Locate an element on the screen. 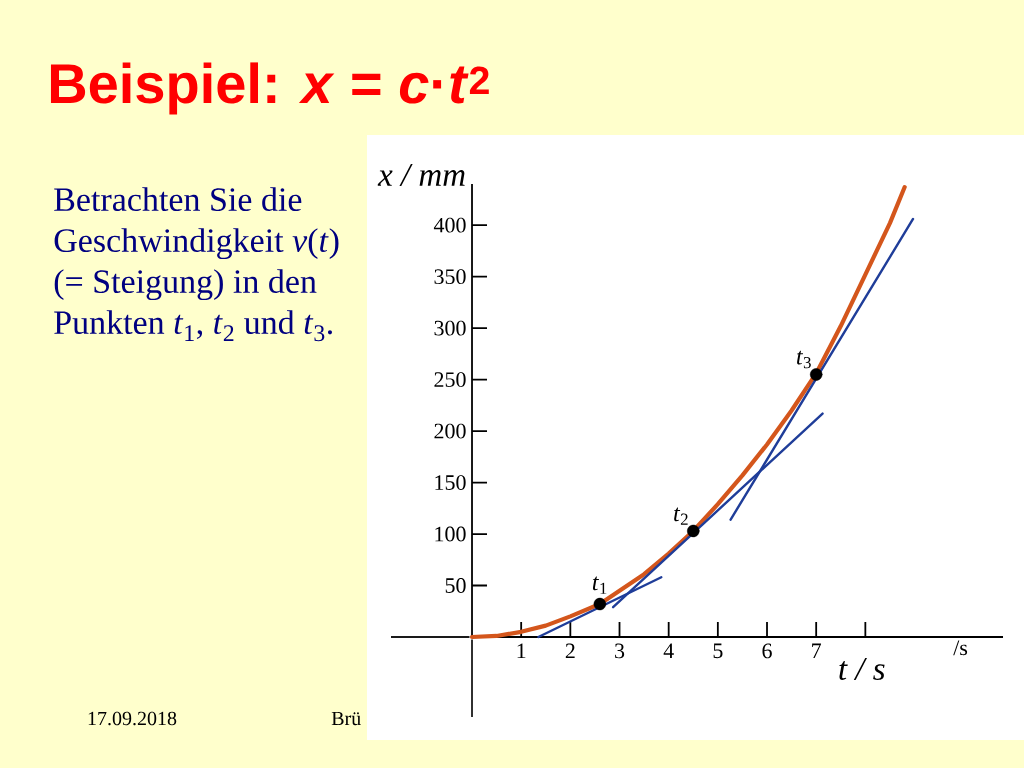 The width and height of the screenshot is (1024, 768). y-tick-label: 200 is located at coordinates (450, 431).